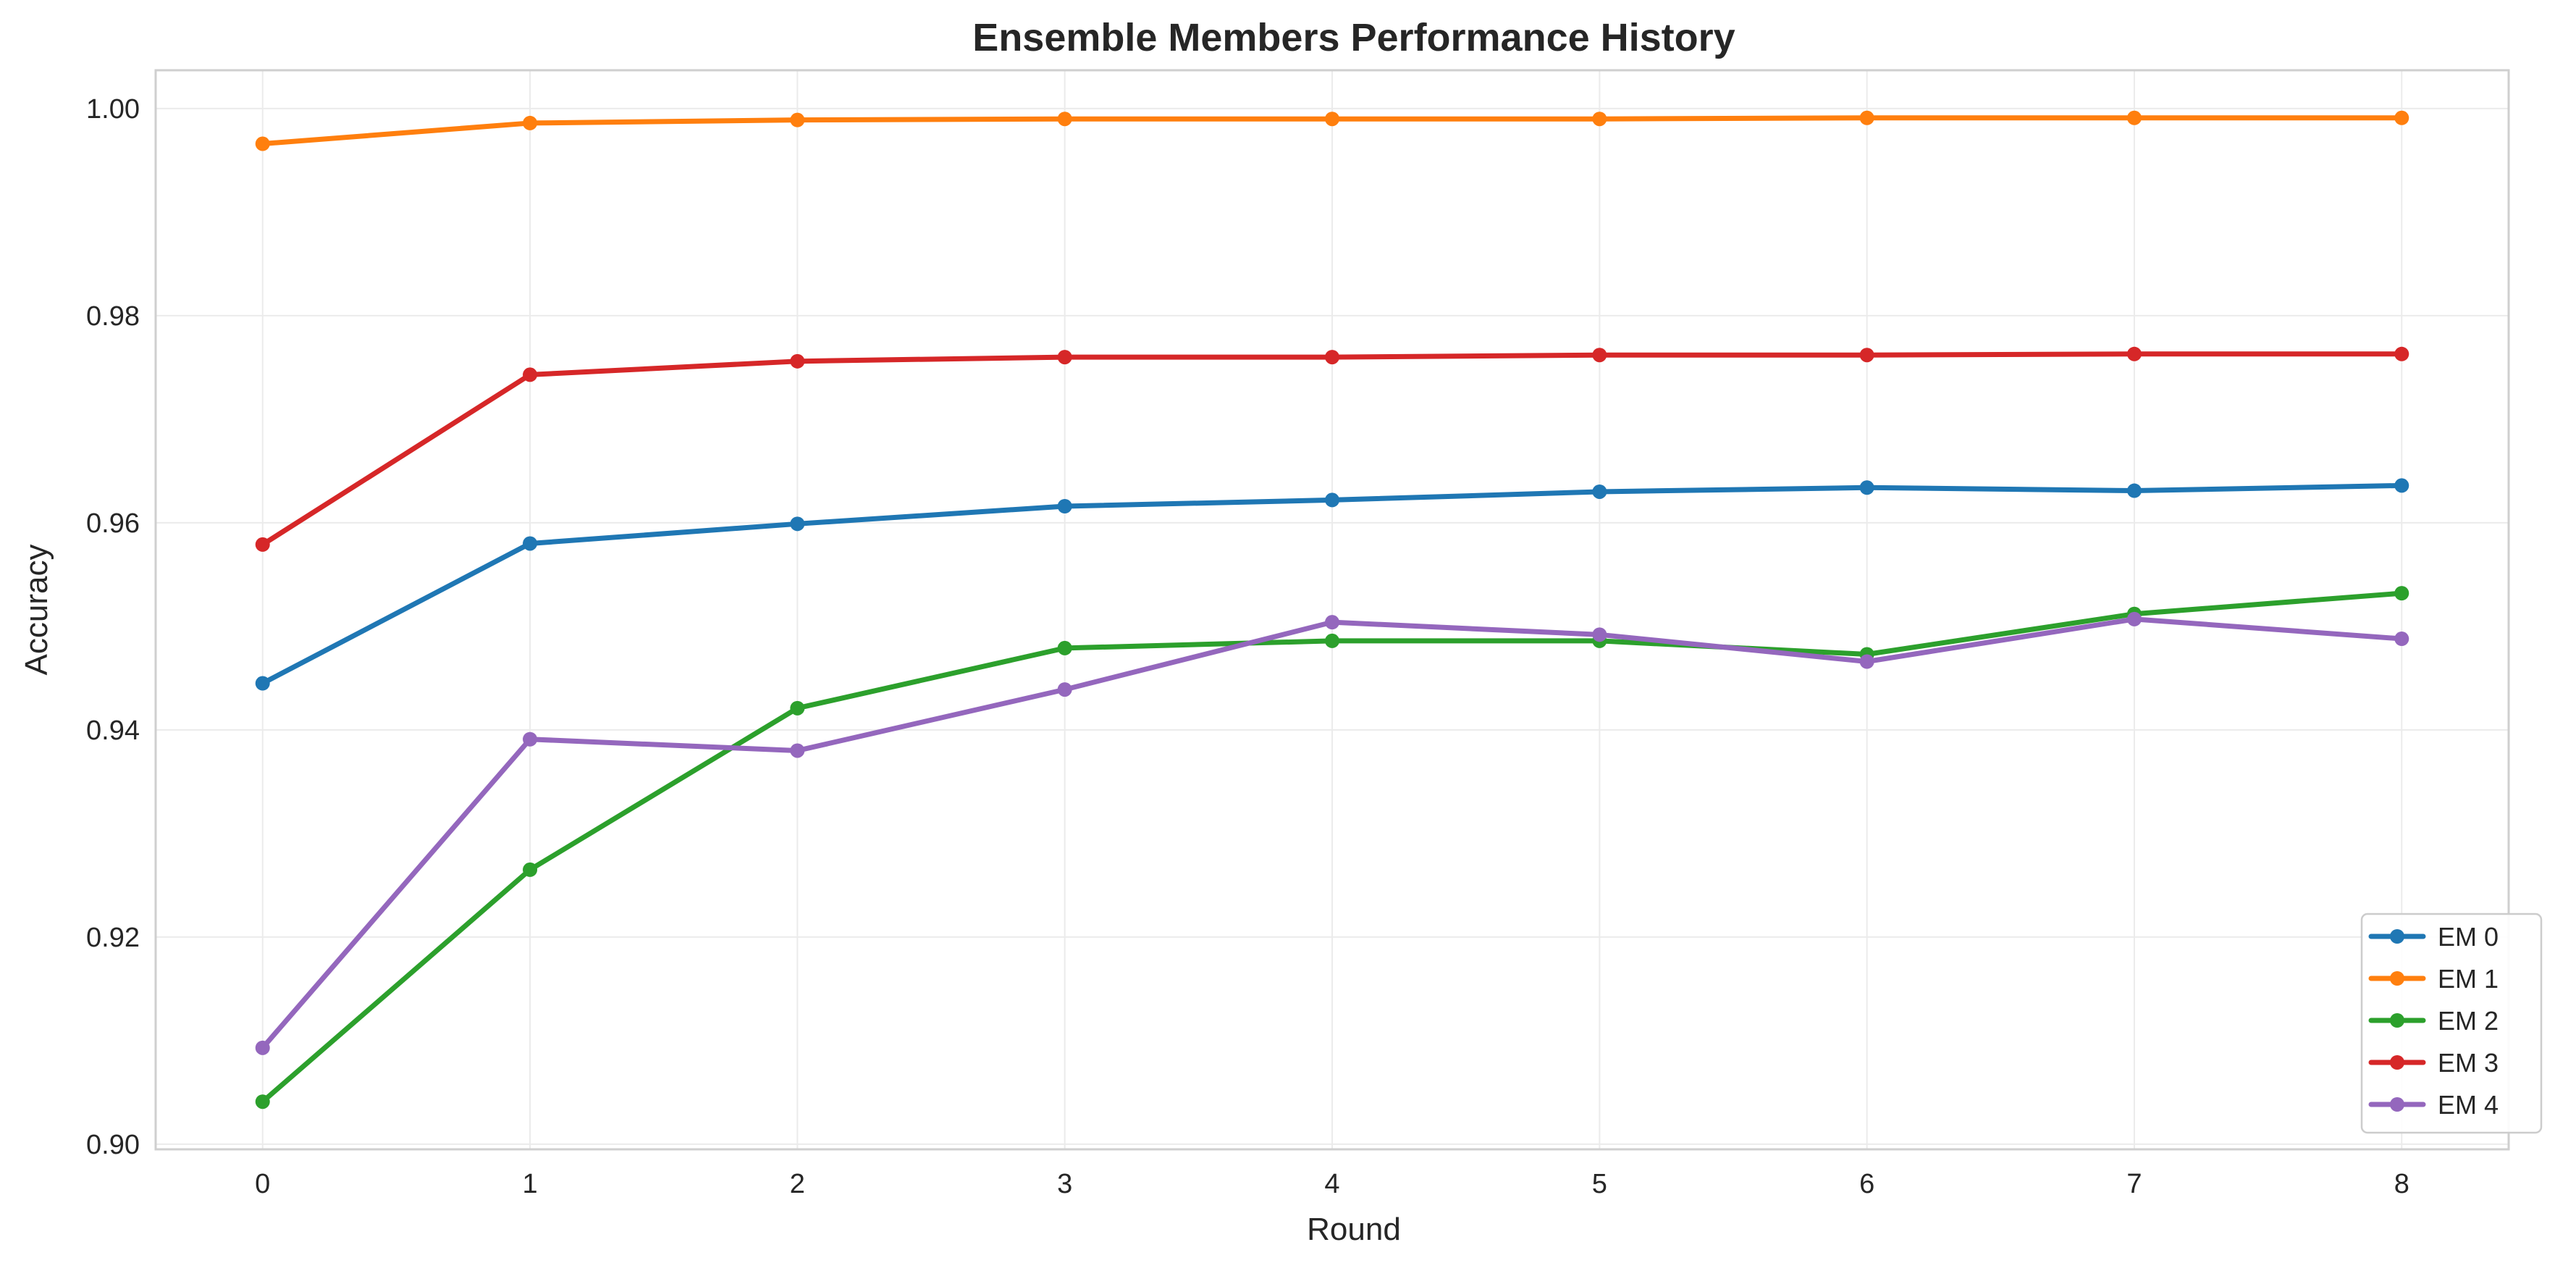 This screenshot has height=1271, width=2576. What do you see at coordinates (1353, 38) in the screenshot?
I see `chart-title: Ensemble Members Performance History` at bounding box center [1353, 38].